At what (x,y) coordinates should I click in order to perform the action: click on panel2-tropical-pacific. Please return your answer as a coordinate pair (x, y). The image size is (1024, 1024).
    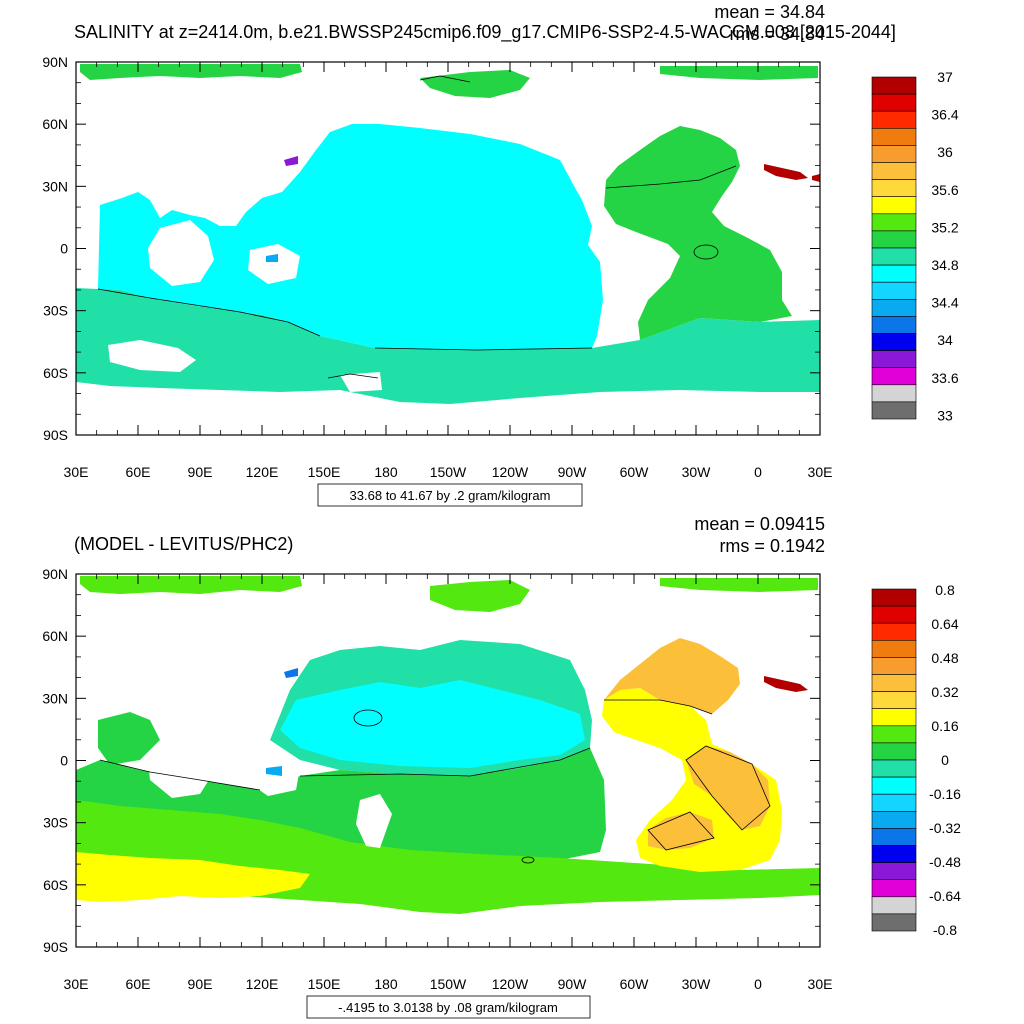
    Looking at the image, I should click on (432, 724).